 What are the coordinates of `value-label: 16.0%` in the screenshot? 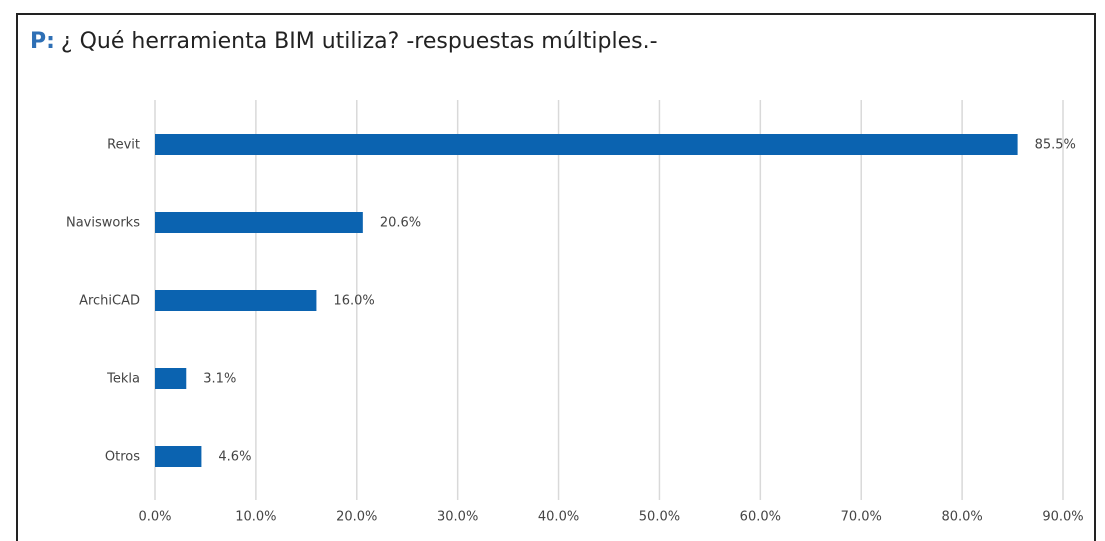 It's located at (353, 301).